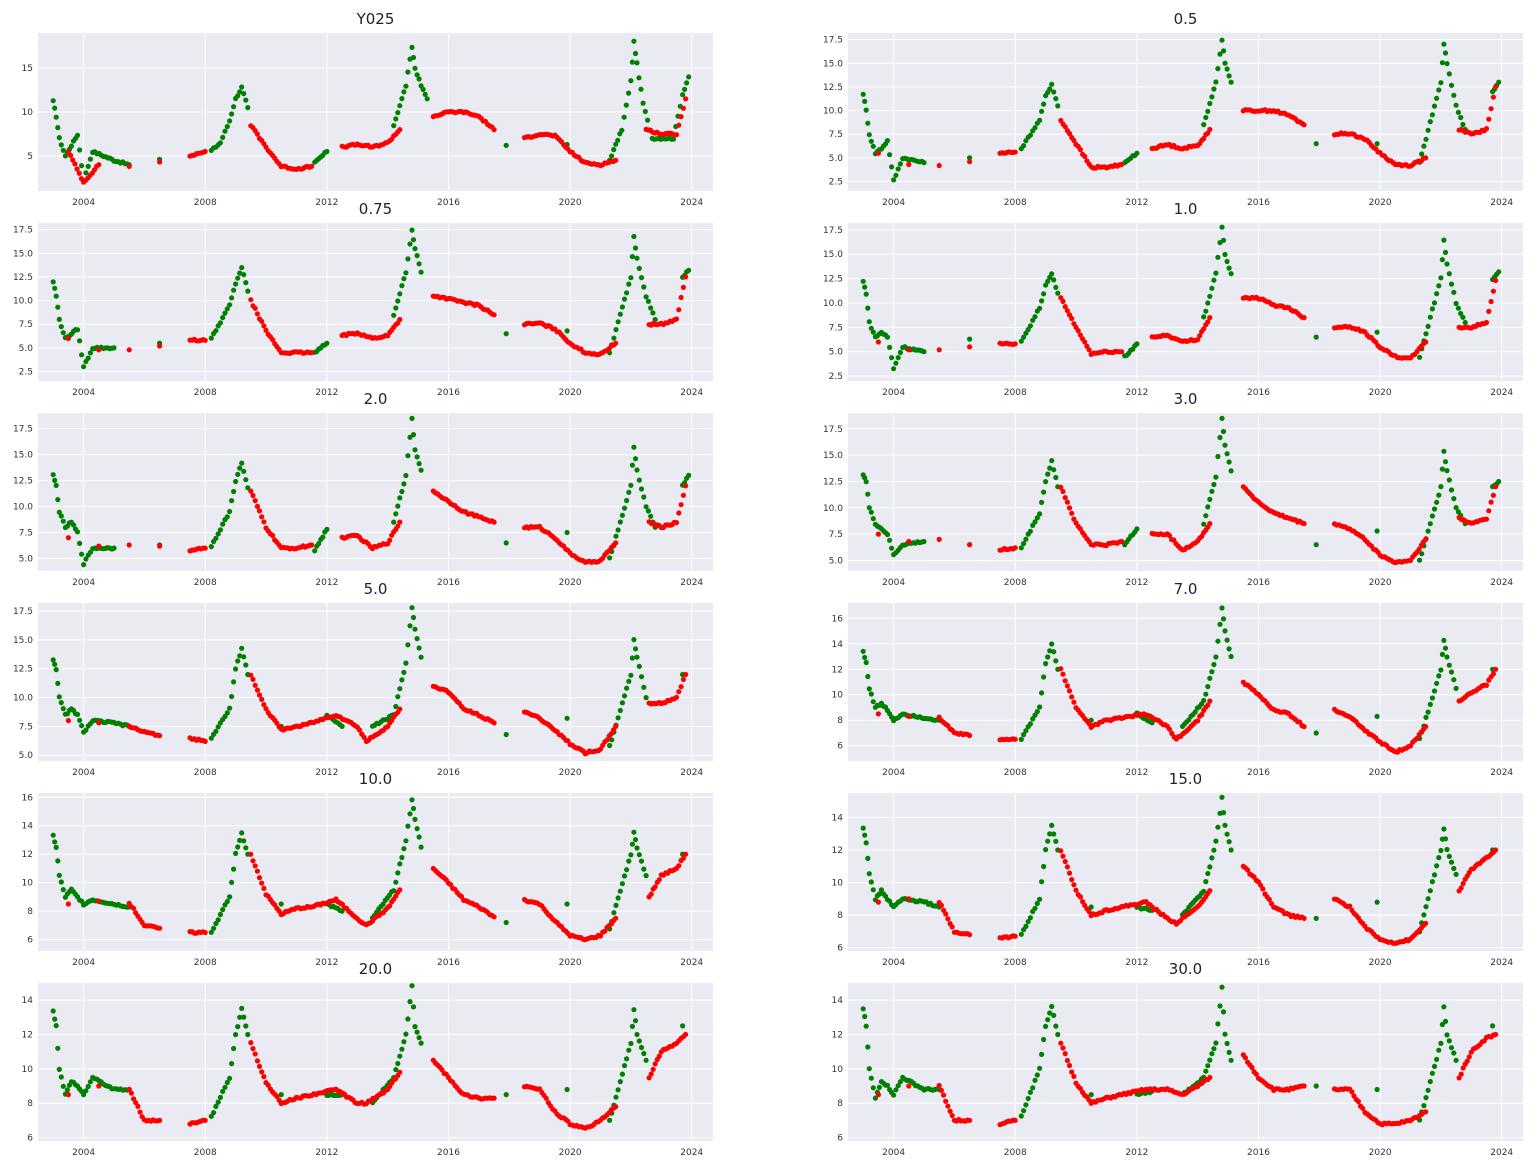 The height and width of the screenshot is (1170, 1537). What do you see at coordinates (836, 561) in the screenshot?
I see `y-tick-label: 5.0` at bounding box center [836, 561].